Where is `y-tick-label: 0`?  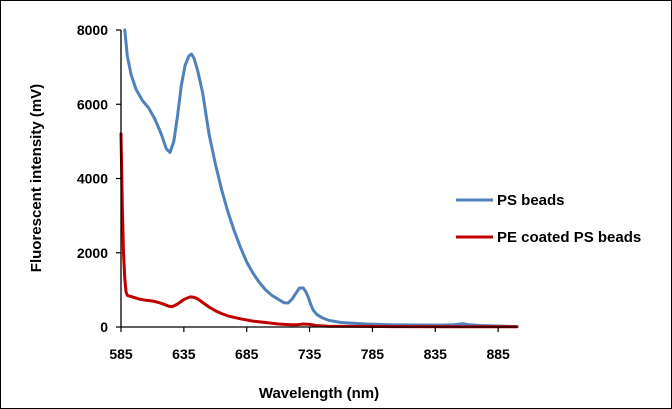
y-tick-label: 0 is located at coordinates (104, 327).